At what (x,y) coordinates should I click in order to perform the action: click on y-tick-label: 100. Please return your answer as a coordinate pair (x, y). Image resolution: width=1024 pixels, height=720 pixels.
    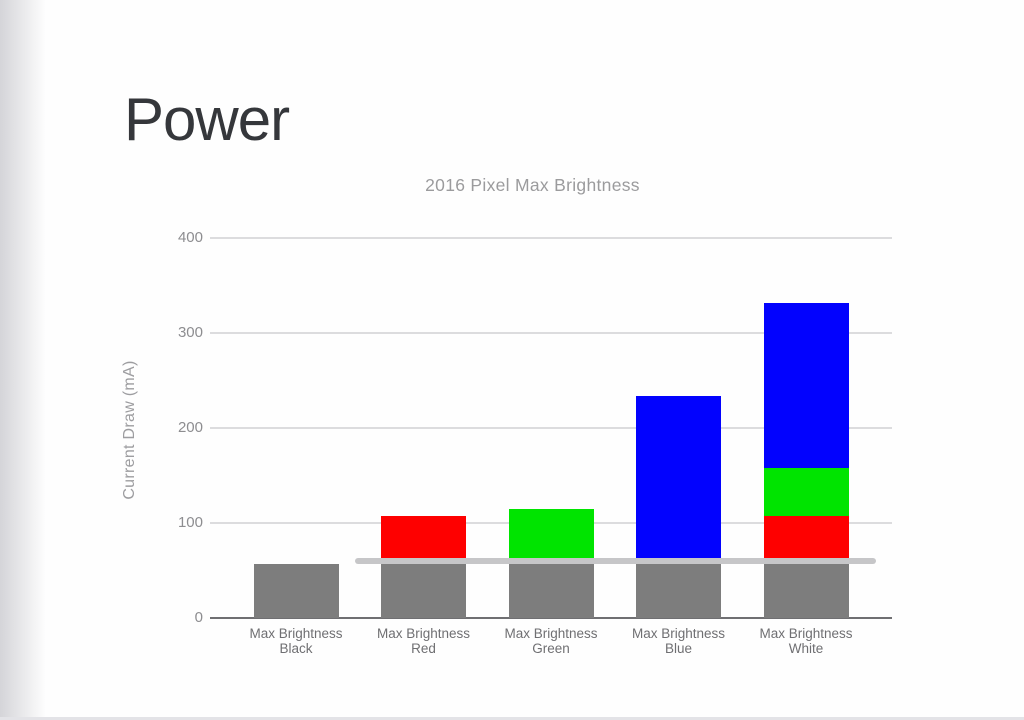
    Looking at the image, I should click on (190, 522).